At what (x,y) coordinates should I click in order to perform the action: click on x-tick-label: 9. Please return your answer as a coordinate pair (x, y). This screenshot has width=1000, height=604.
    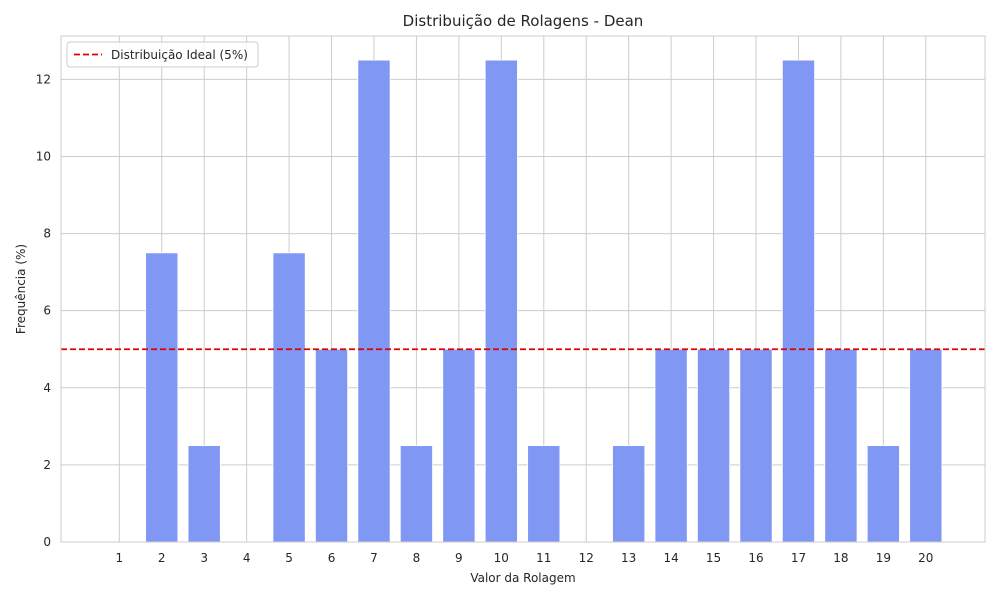
    Looking at the image, I should click on (459, 558).